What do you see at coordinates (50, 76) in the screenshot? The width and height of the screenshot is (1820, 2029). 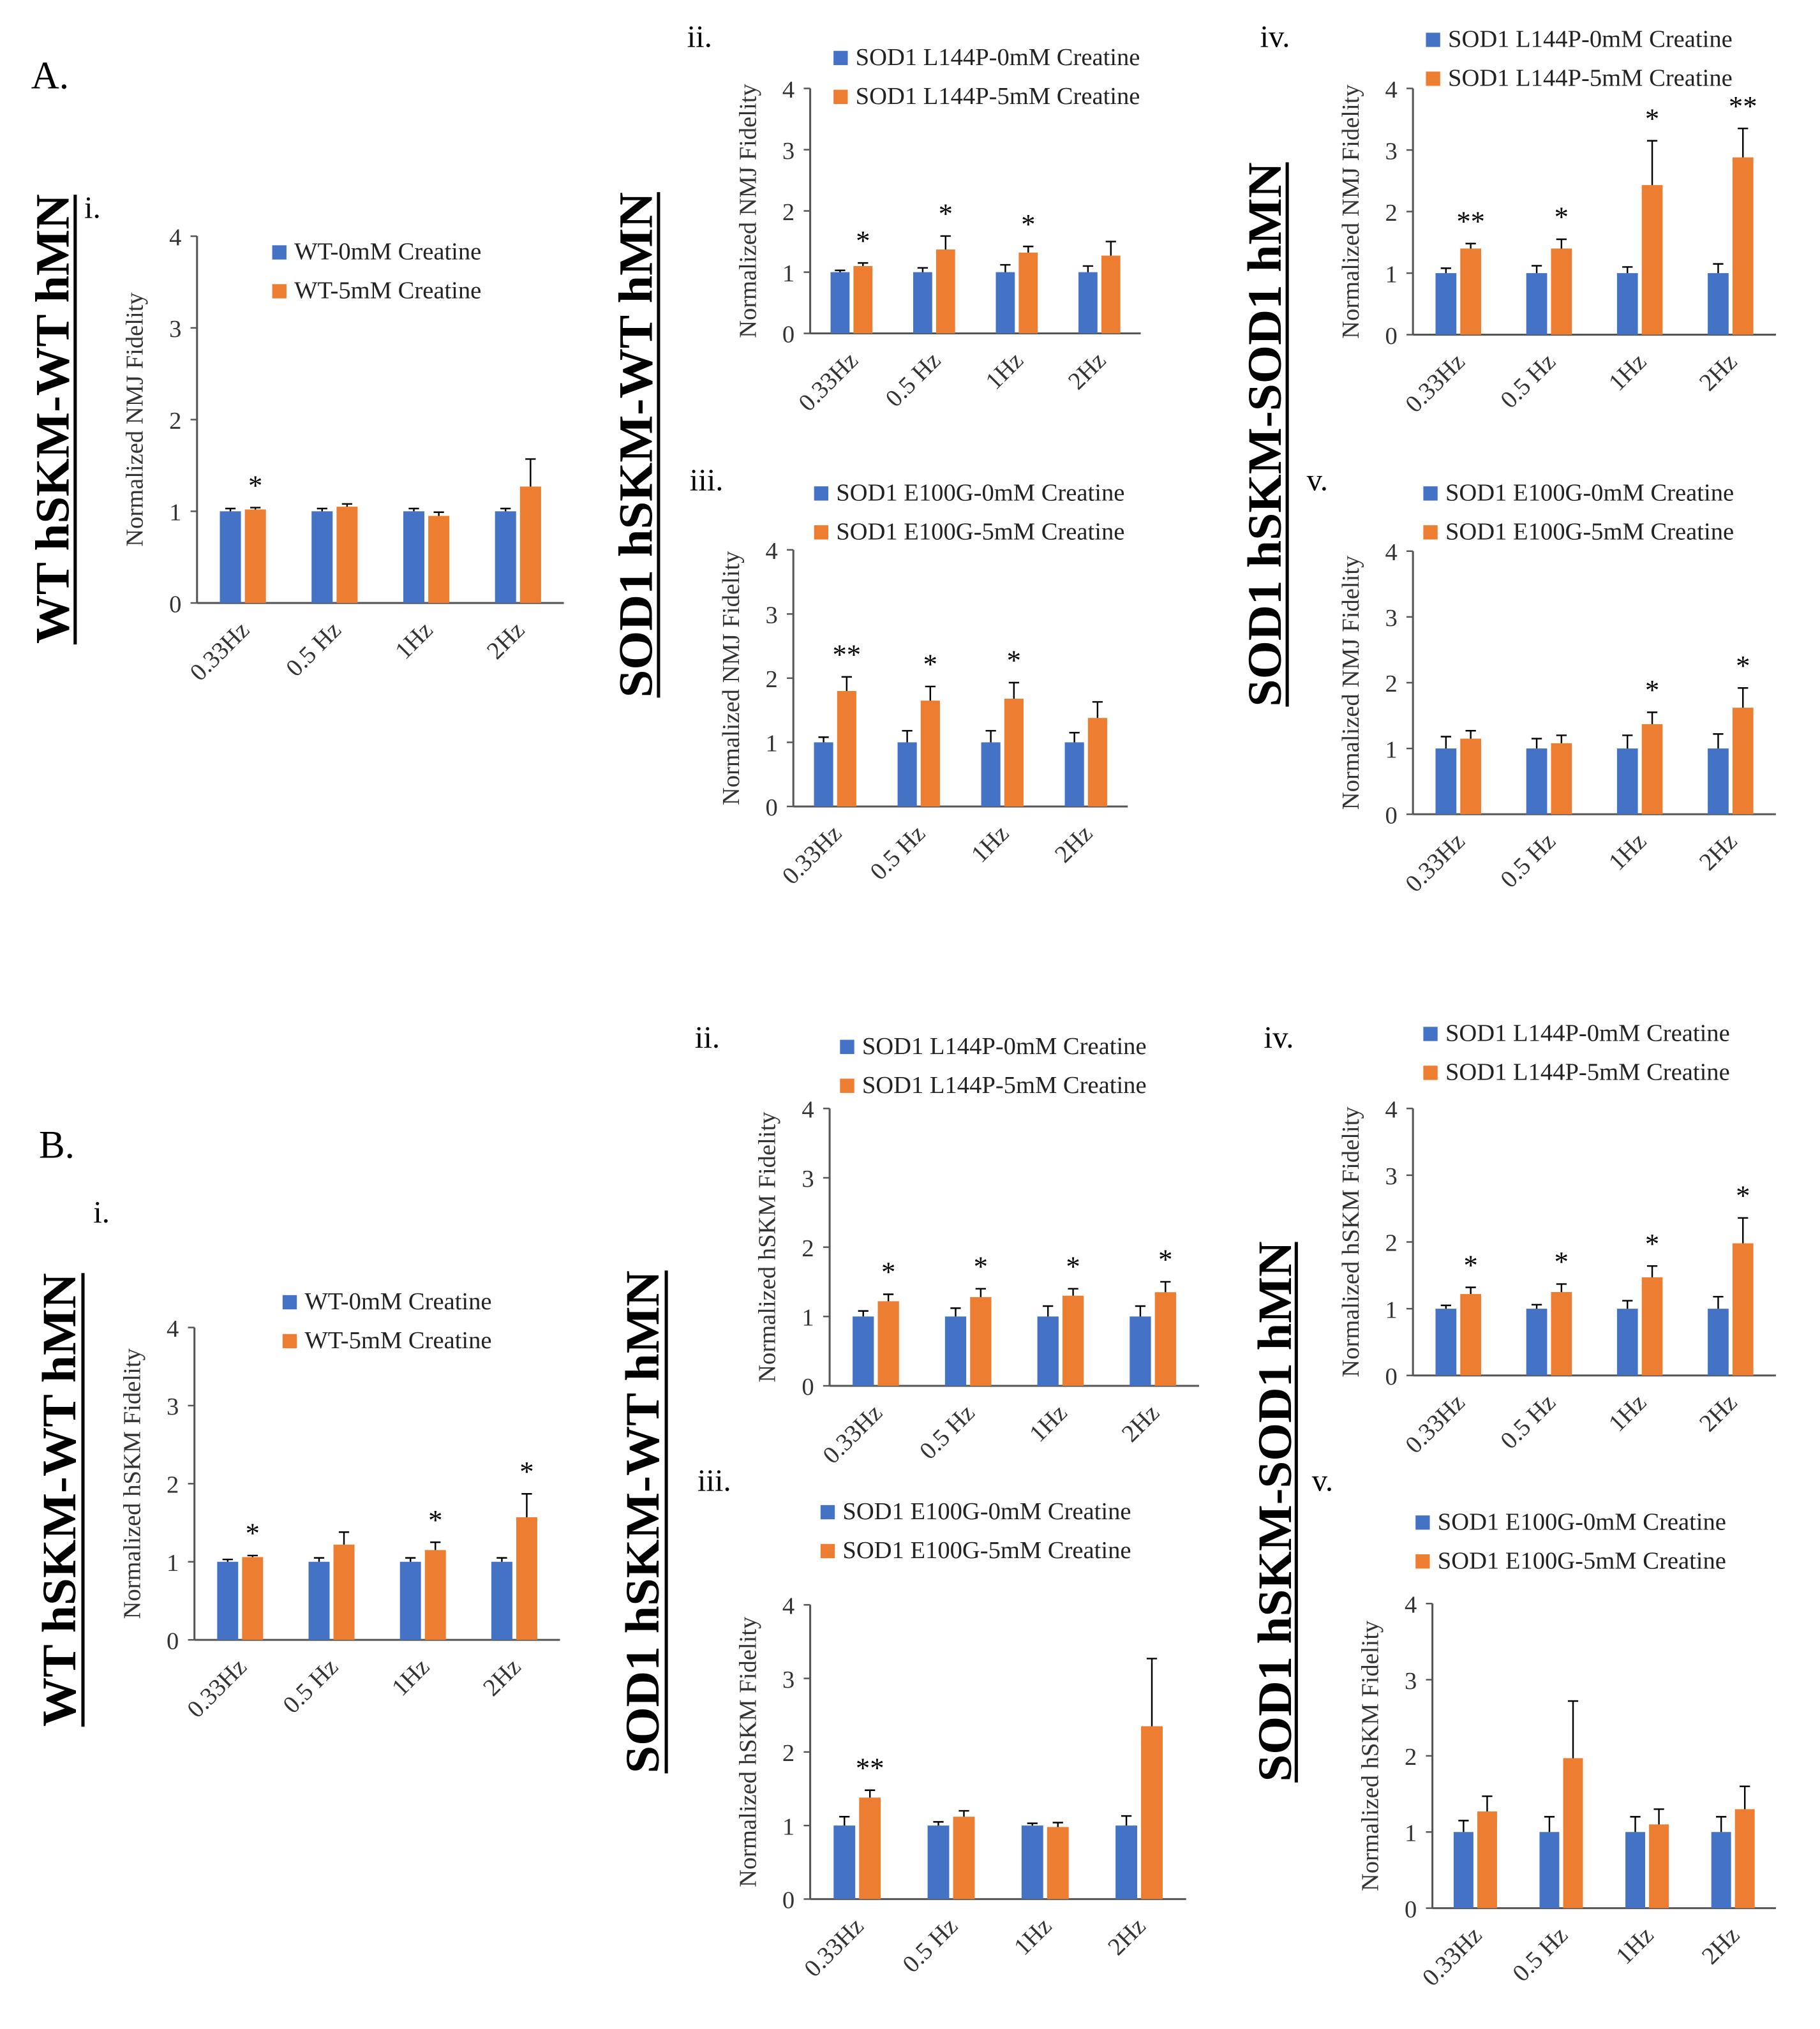 I see `section-label-a: A.` at bounding box center [50, 76].